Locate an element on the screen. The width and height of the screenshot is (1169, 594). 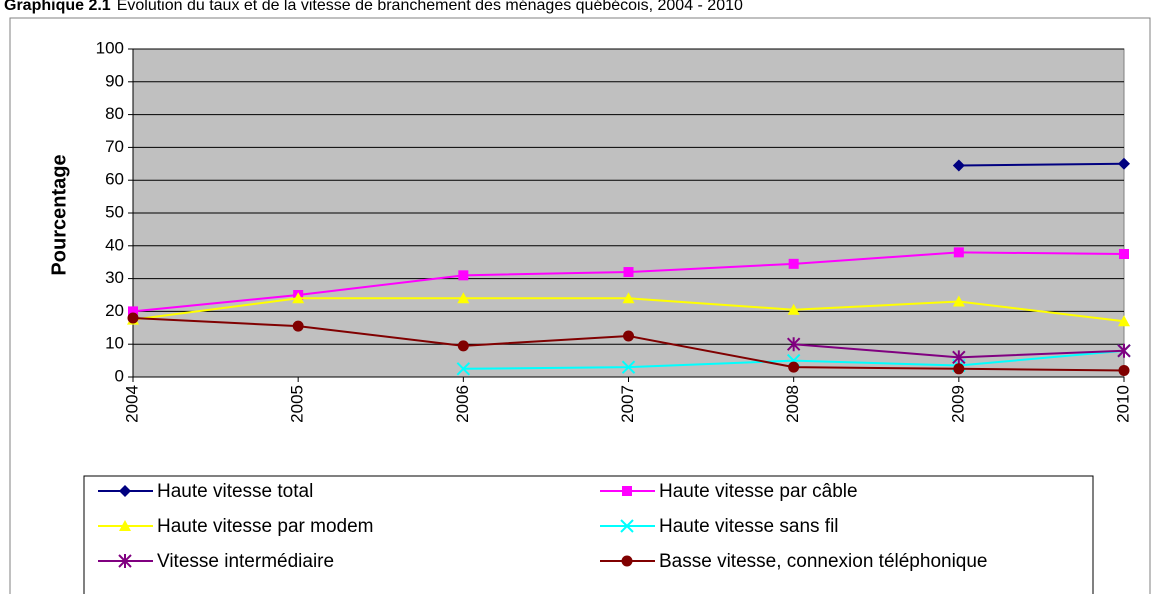
y-tick-label: 90 is located at coordinates (114, 80).